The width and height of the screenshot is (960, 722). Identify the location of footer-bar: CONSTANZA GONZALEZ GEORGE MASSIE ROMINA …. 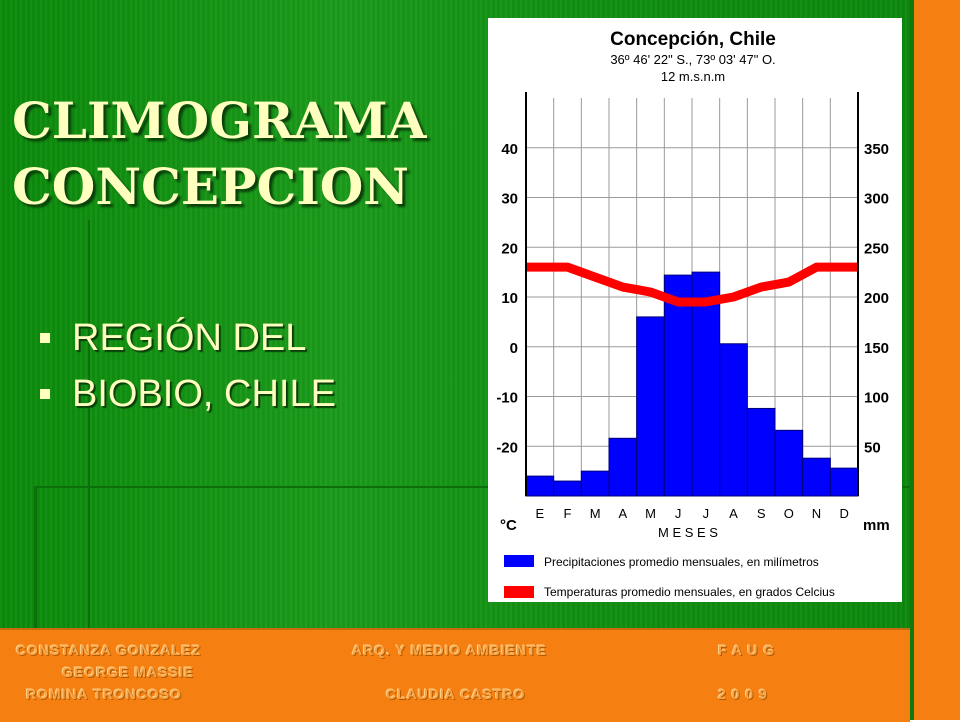
(455, 675).